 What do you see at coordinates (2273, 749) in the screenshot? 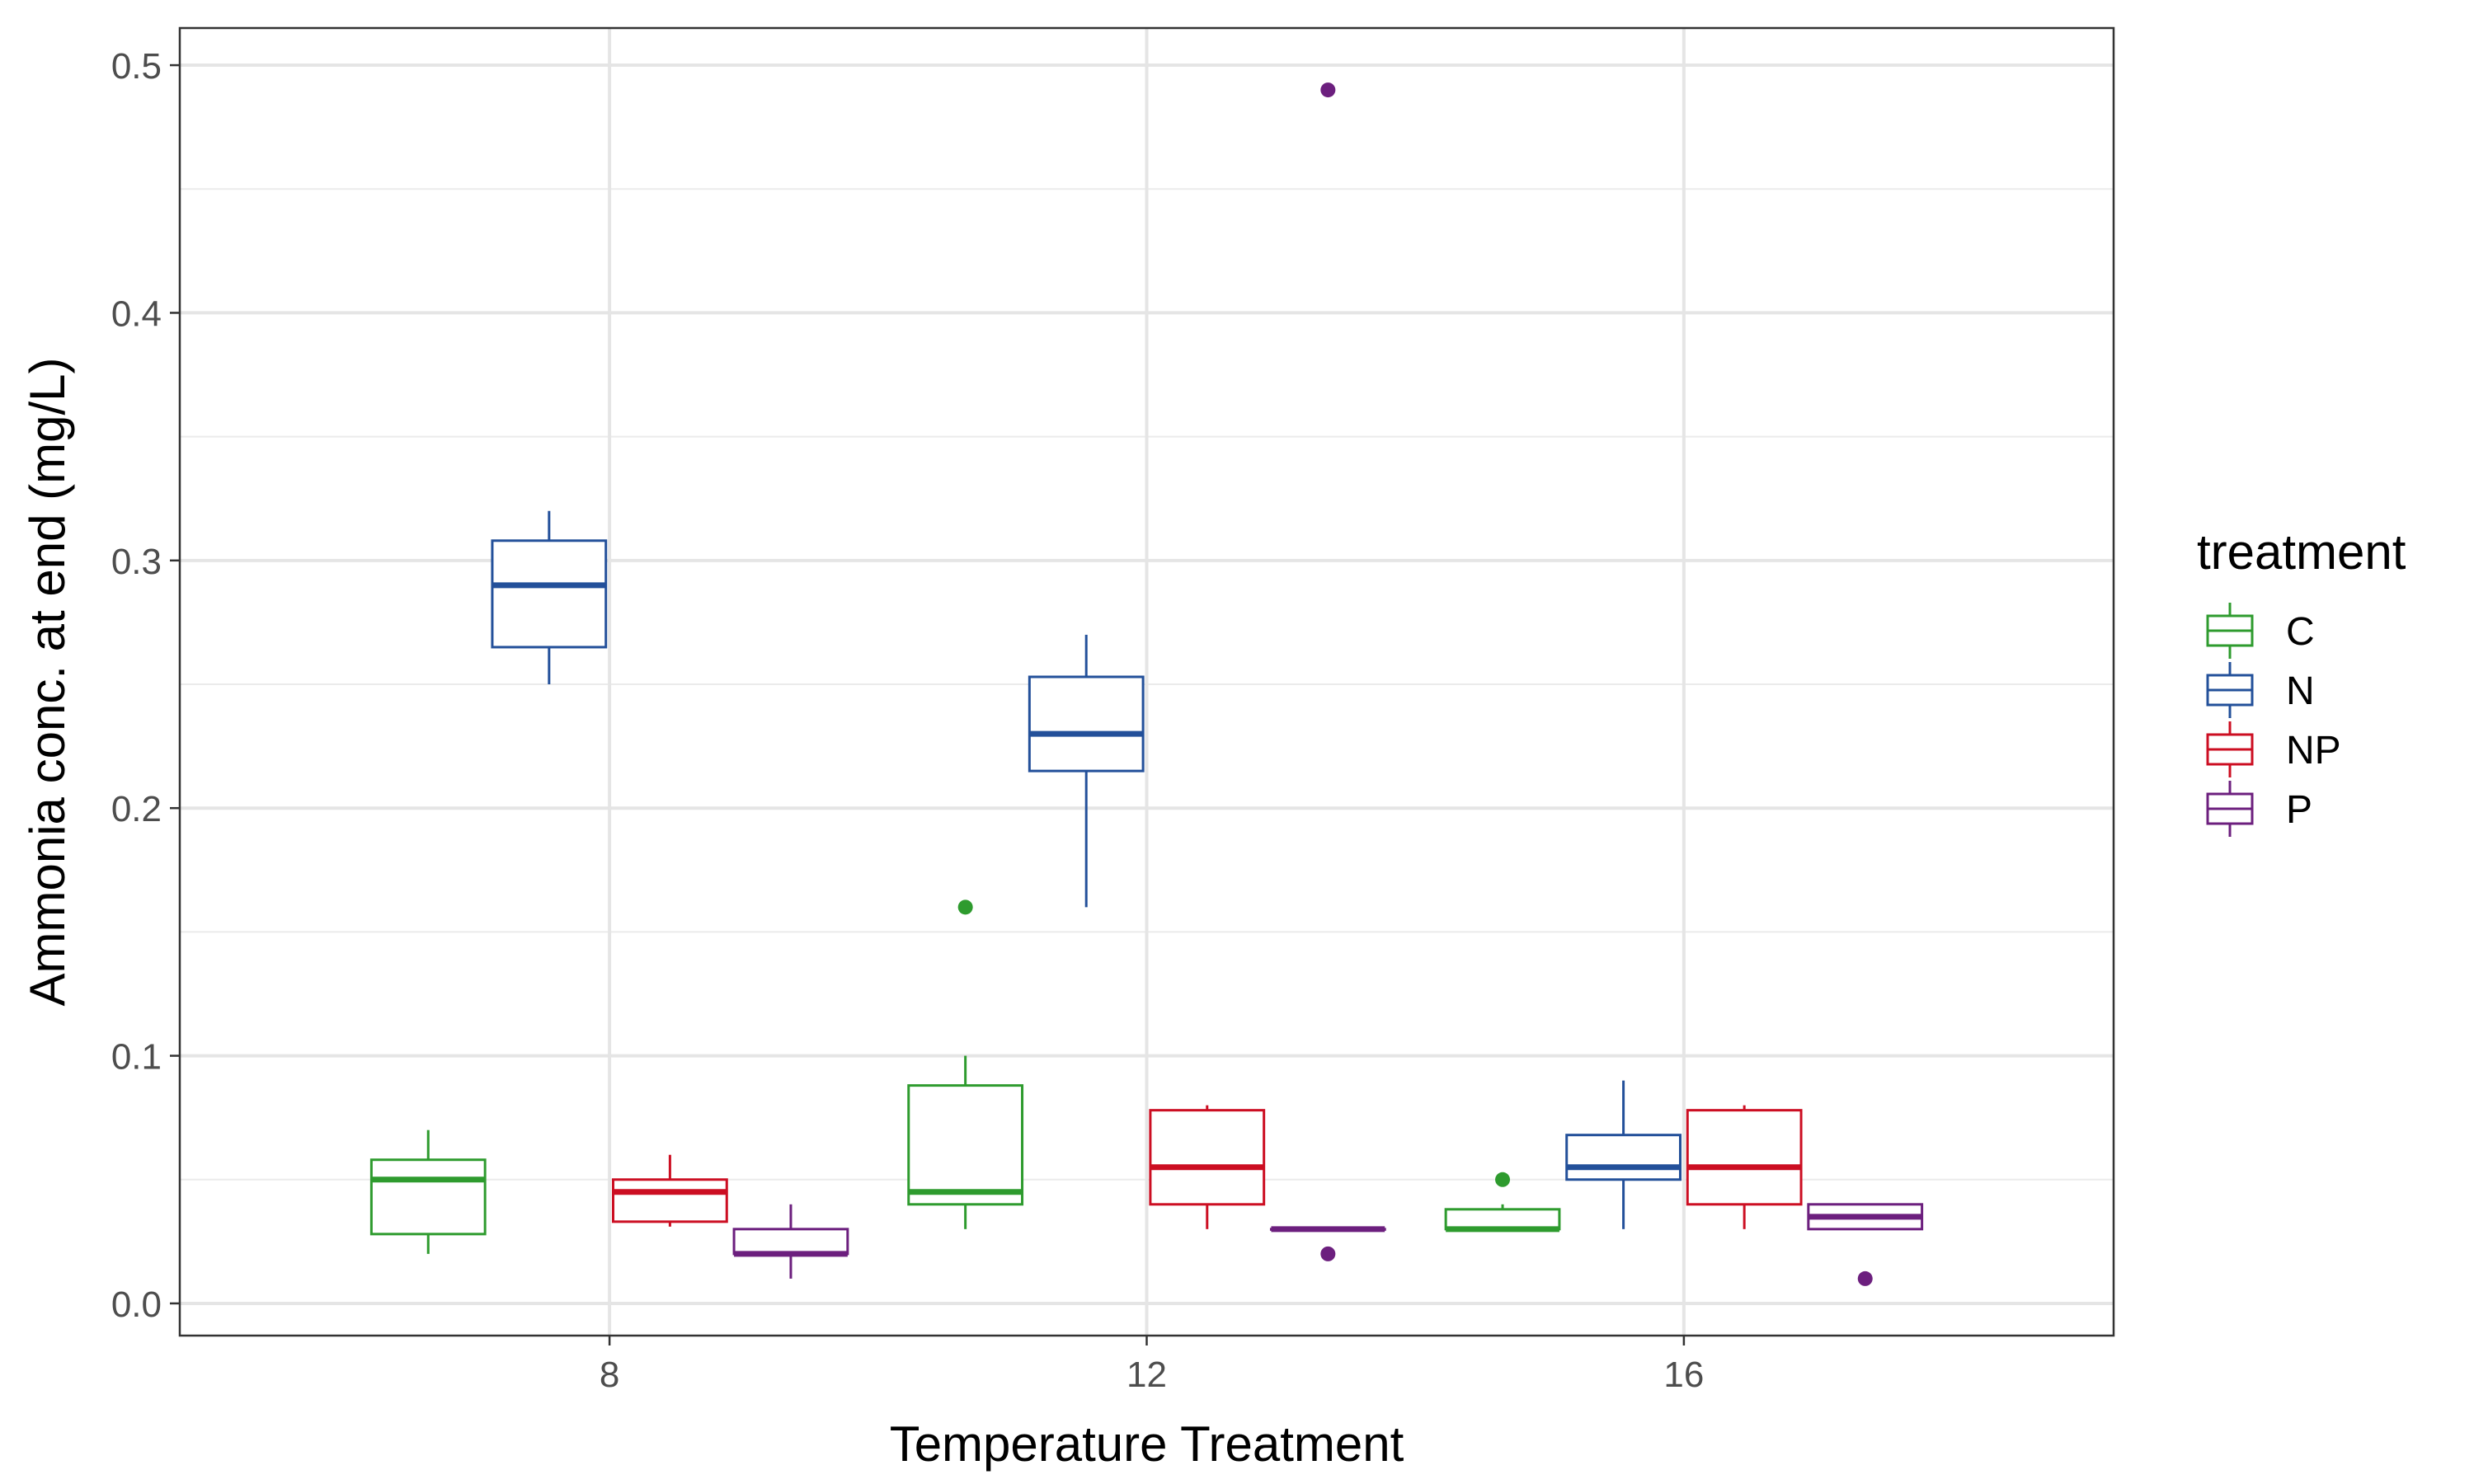
I see `legend-item-NP: NP` at bounding box center [2273, 749].